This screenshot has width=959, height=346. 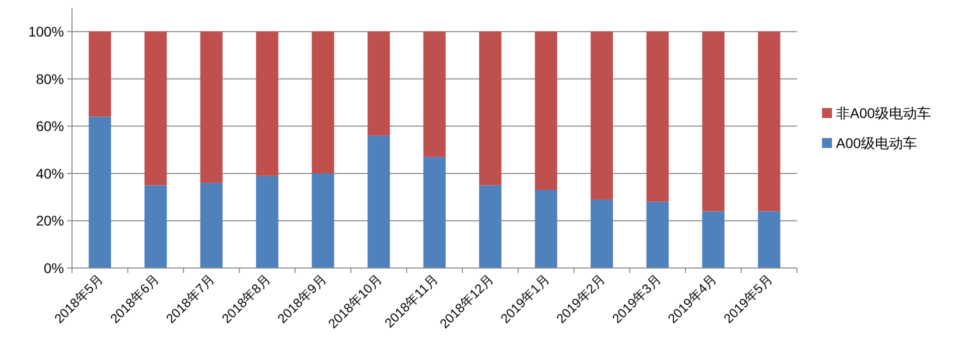 What do you see at coordinates (50, 173) in the screenshot?
I see `y-tick-label: 40%` at bounding box center [50, 173].